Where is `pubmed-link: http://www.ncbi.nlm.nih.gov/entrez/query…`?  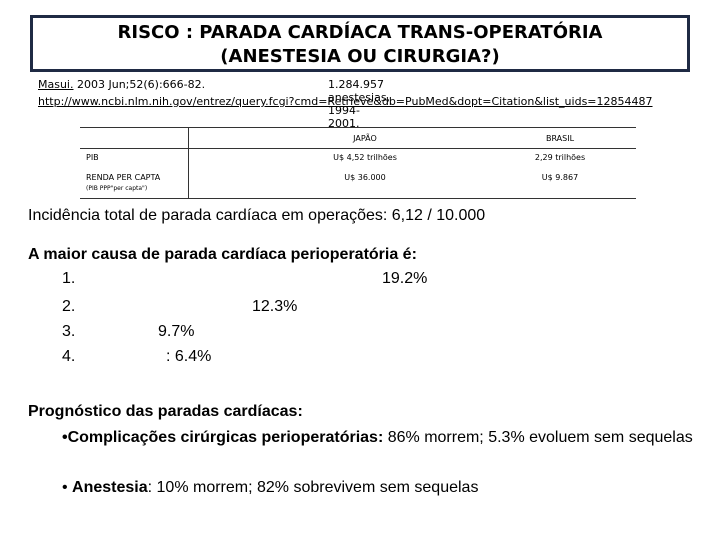 pubmed-link: http://www.ncbi.nlm.nih.gov/entrez/query… is located at coordinates (345, 101).